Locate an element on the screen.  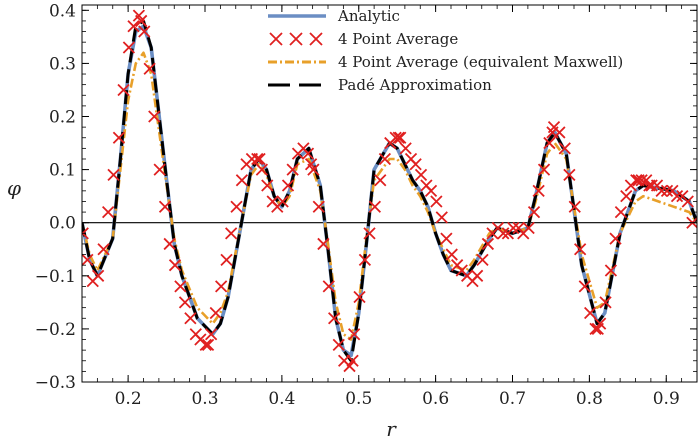
legend-analytic-label: Analytic is located at coordinates (368, 16).